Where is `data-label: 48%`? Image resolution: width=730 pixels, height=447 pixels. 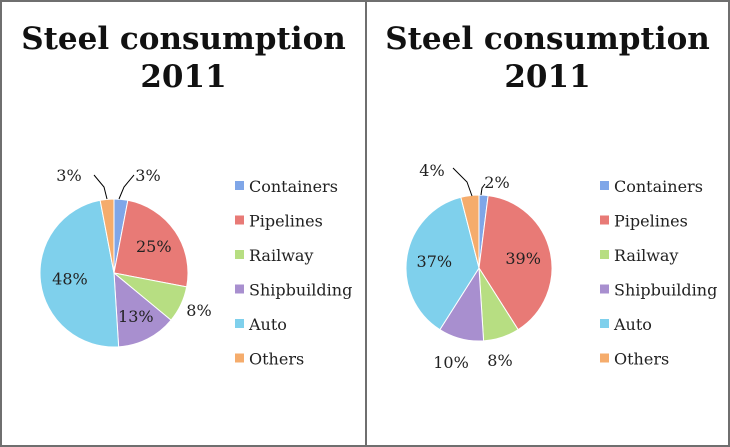
data-label: 48% is located at coordinates (70, 279).